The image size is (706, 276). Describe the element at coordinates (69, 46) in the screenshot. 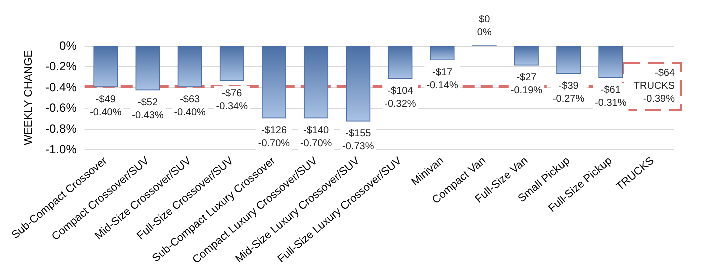

I see `y-tick-label: 0%` at that location.